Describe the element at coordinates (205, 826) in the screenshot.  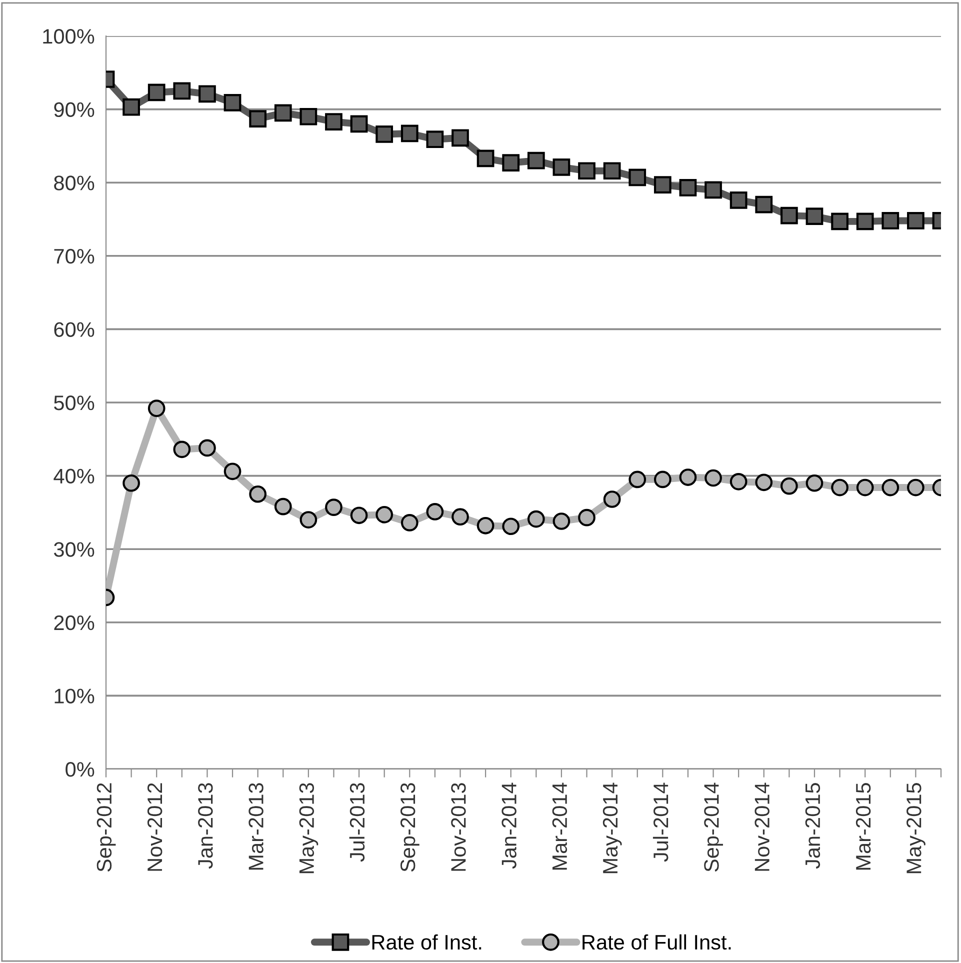
I see `x-tick-label: Jan-2013` at that location.